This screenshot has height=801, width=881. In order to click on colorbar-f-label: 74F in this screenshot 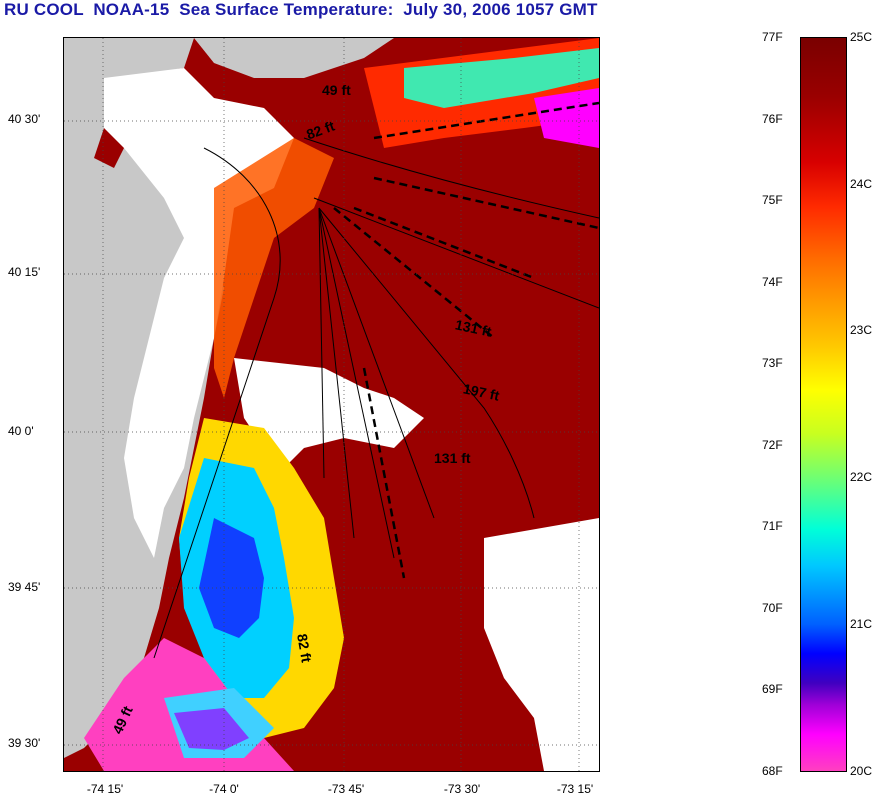, I will do `click(772, 282)`.